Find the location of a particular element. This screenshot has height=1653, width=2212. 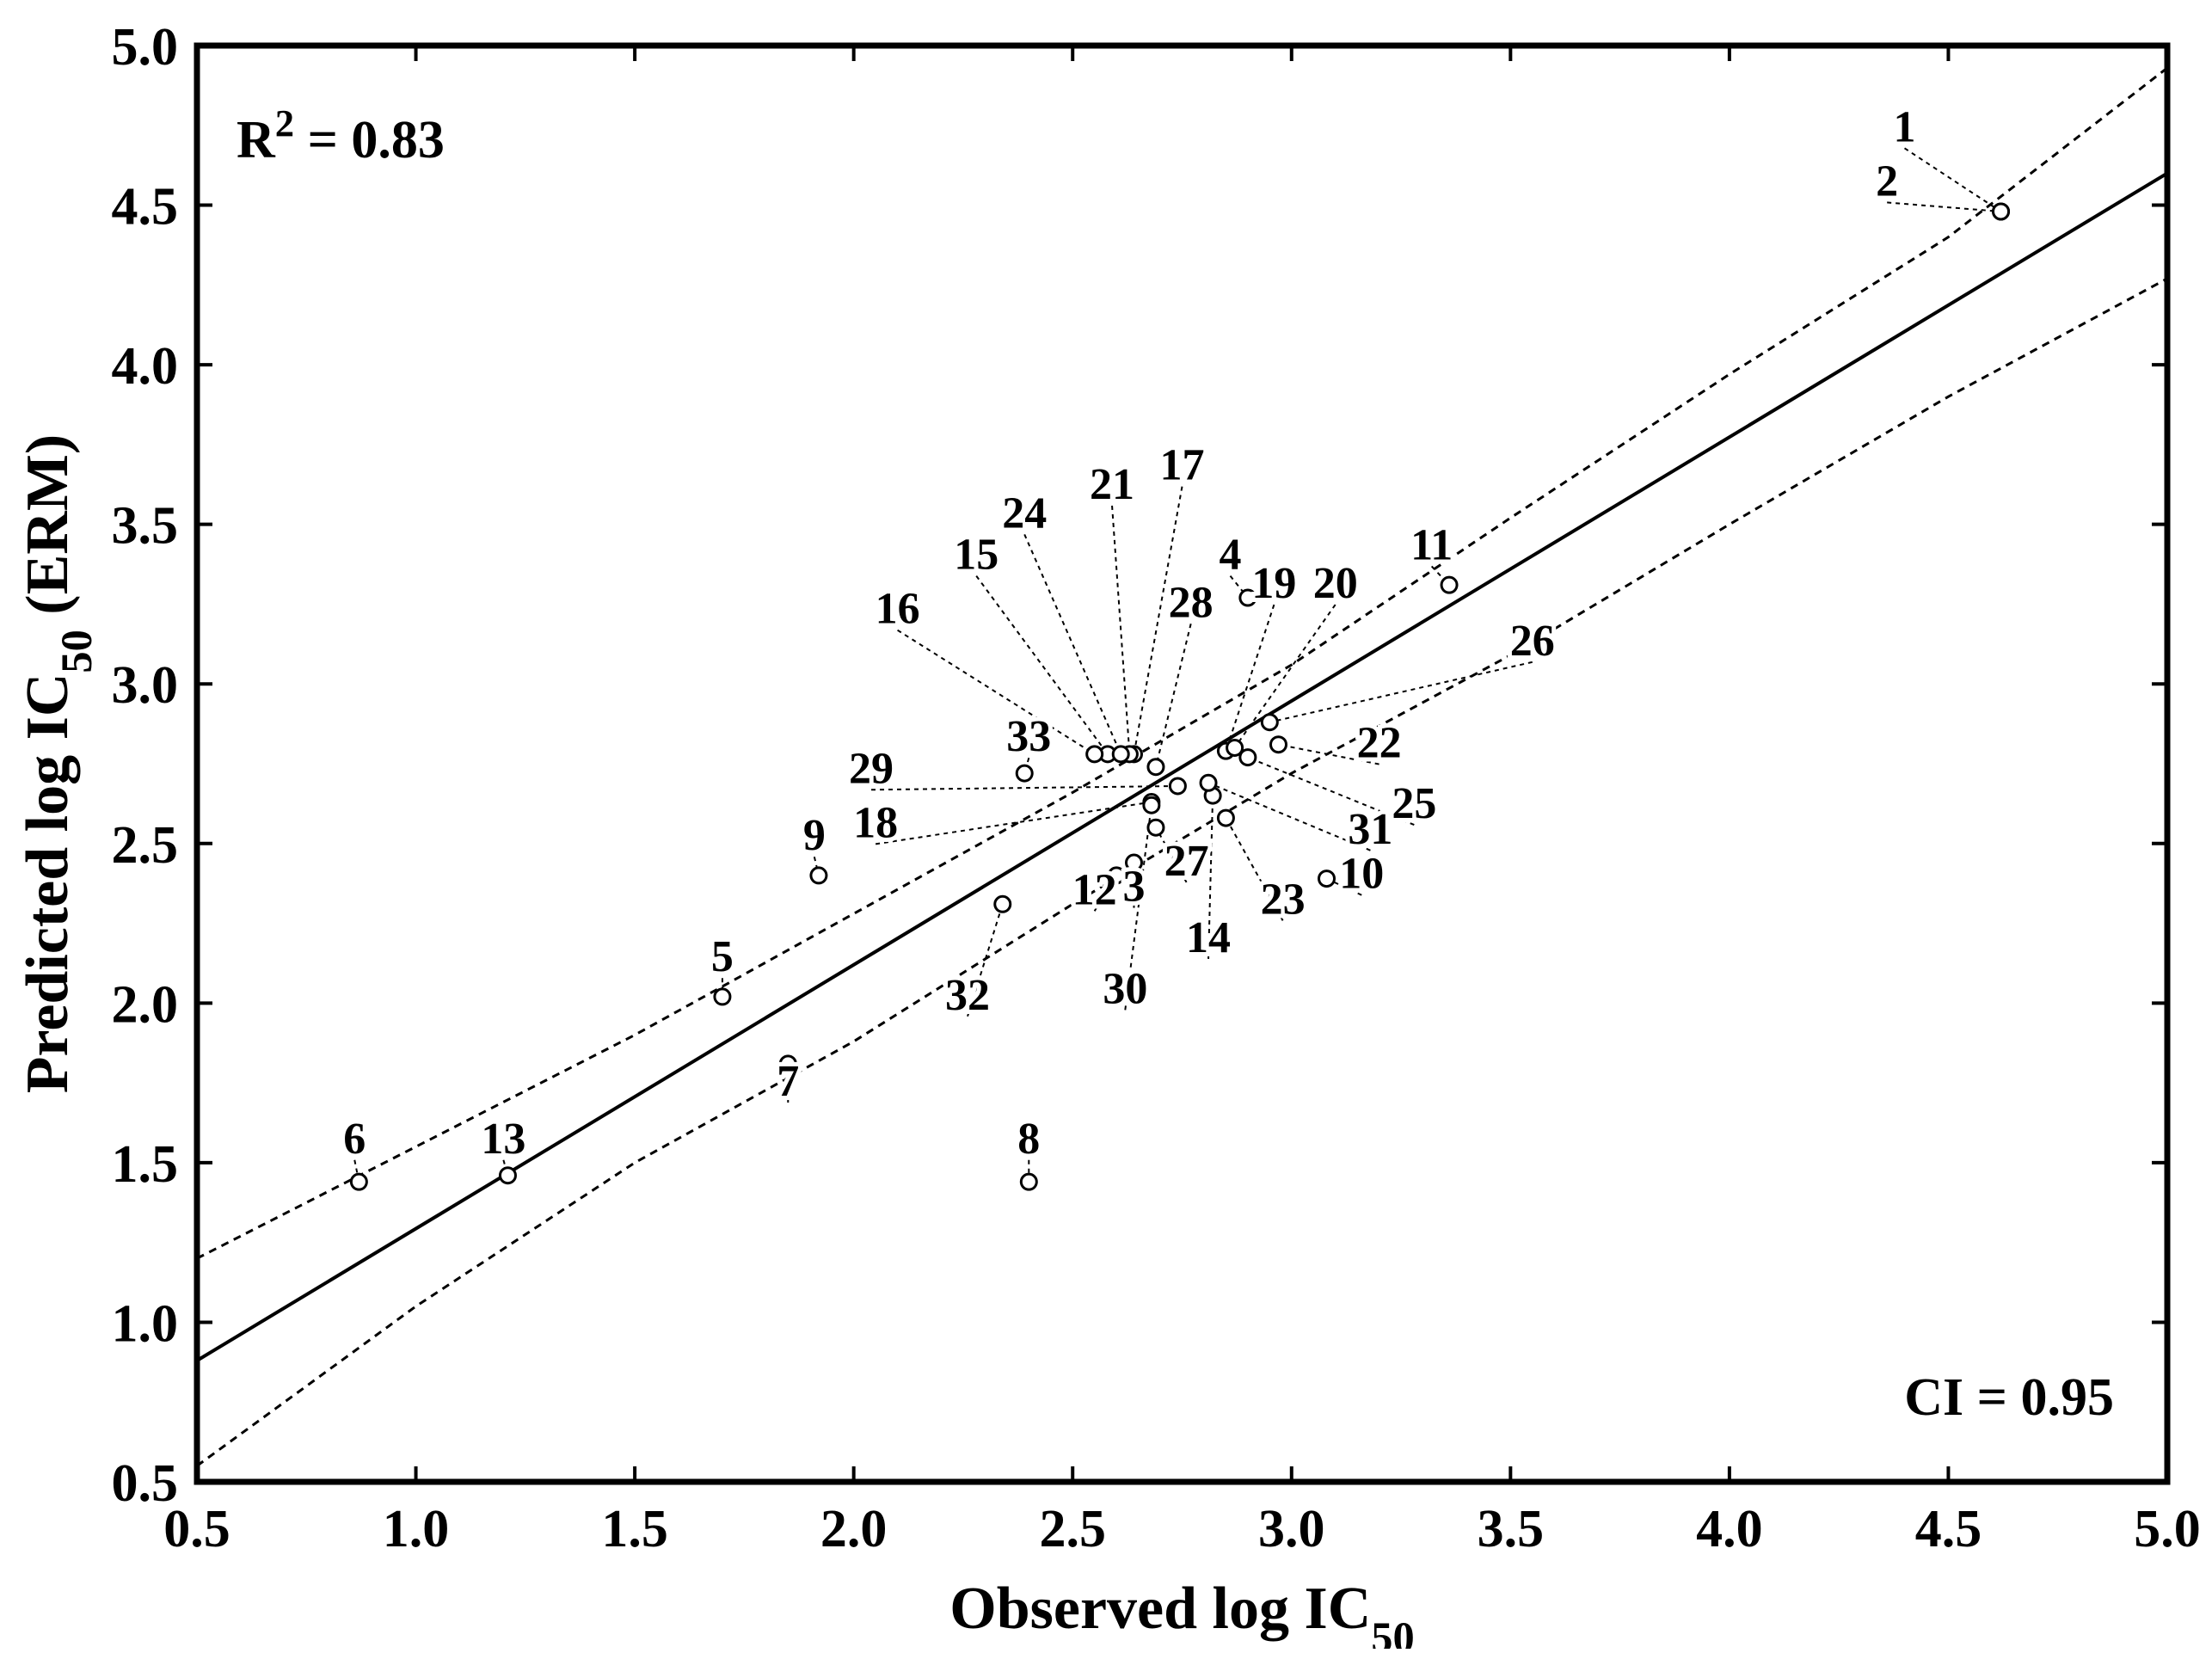

y-tick-label-0.5: 0.5 is located at coordinates (145, 1483).